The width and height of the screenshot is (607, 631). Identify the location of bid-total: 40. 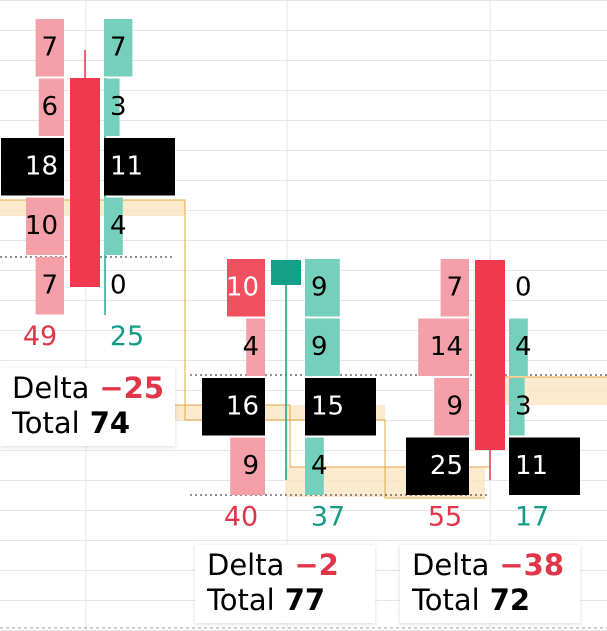
(241, 517).